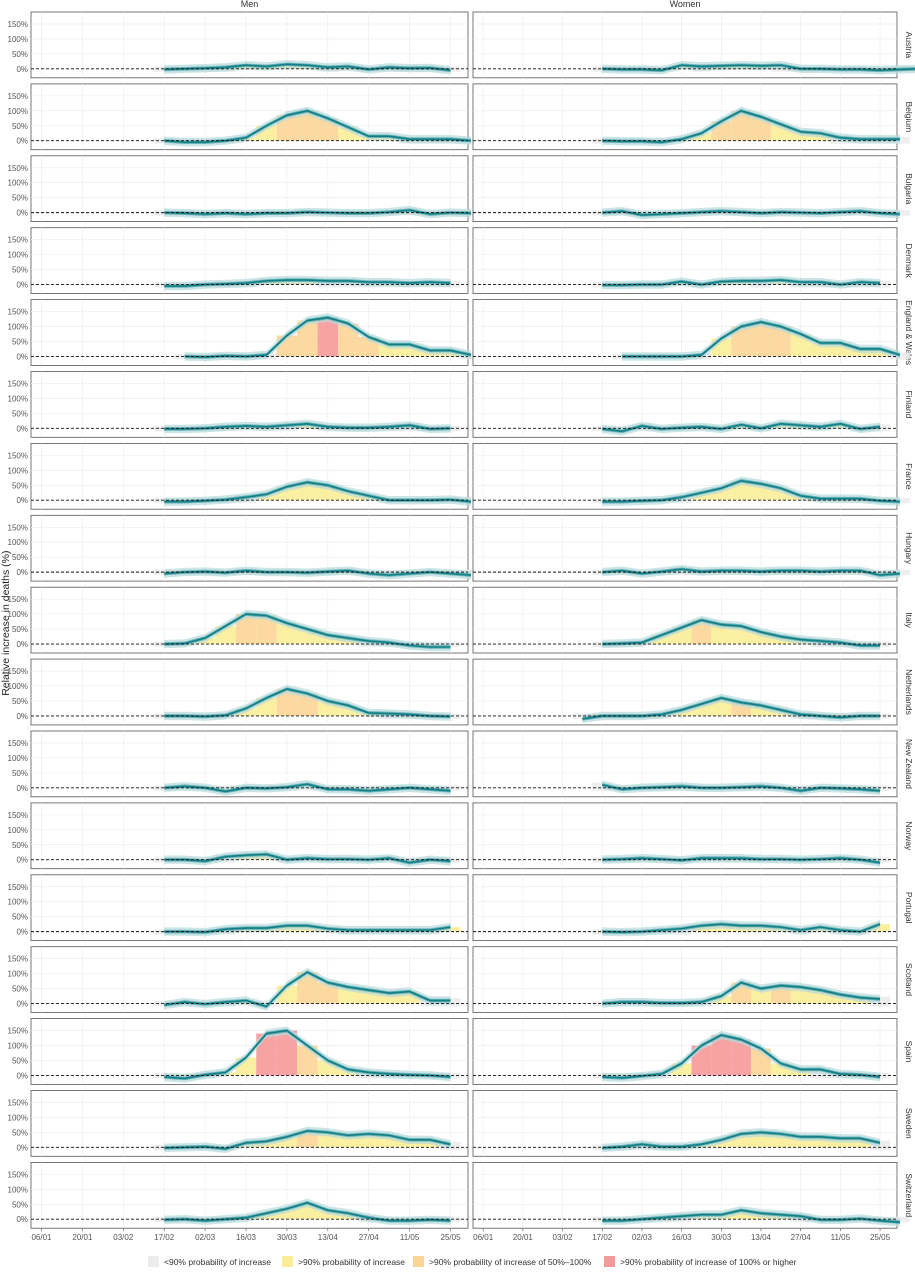  Describe the element at coordinates (909, 548) in the screenshot. I see `row-label-hungary: Hungary` at that location.